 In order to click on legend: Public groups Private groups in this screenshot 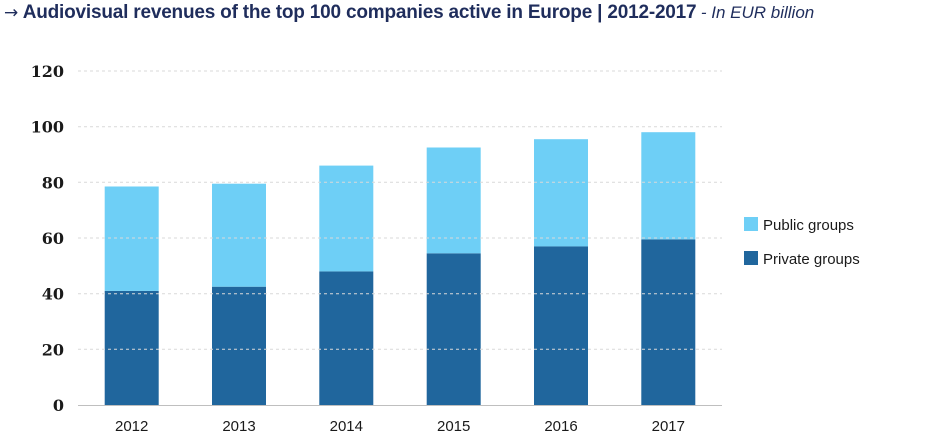, I will do `click(802, 242)`.